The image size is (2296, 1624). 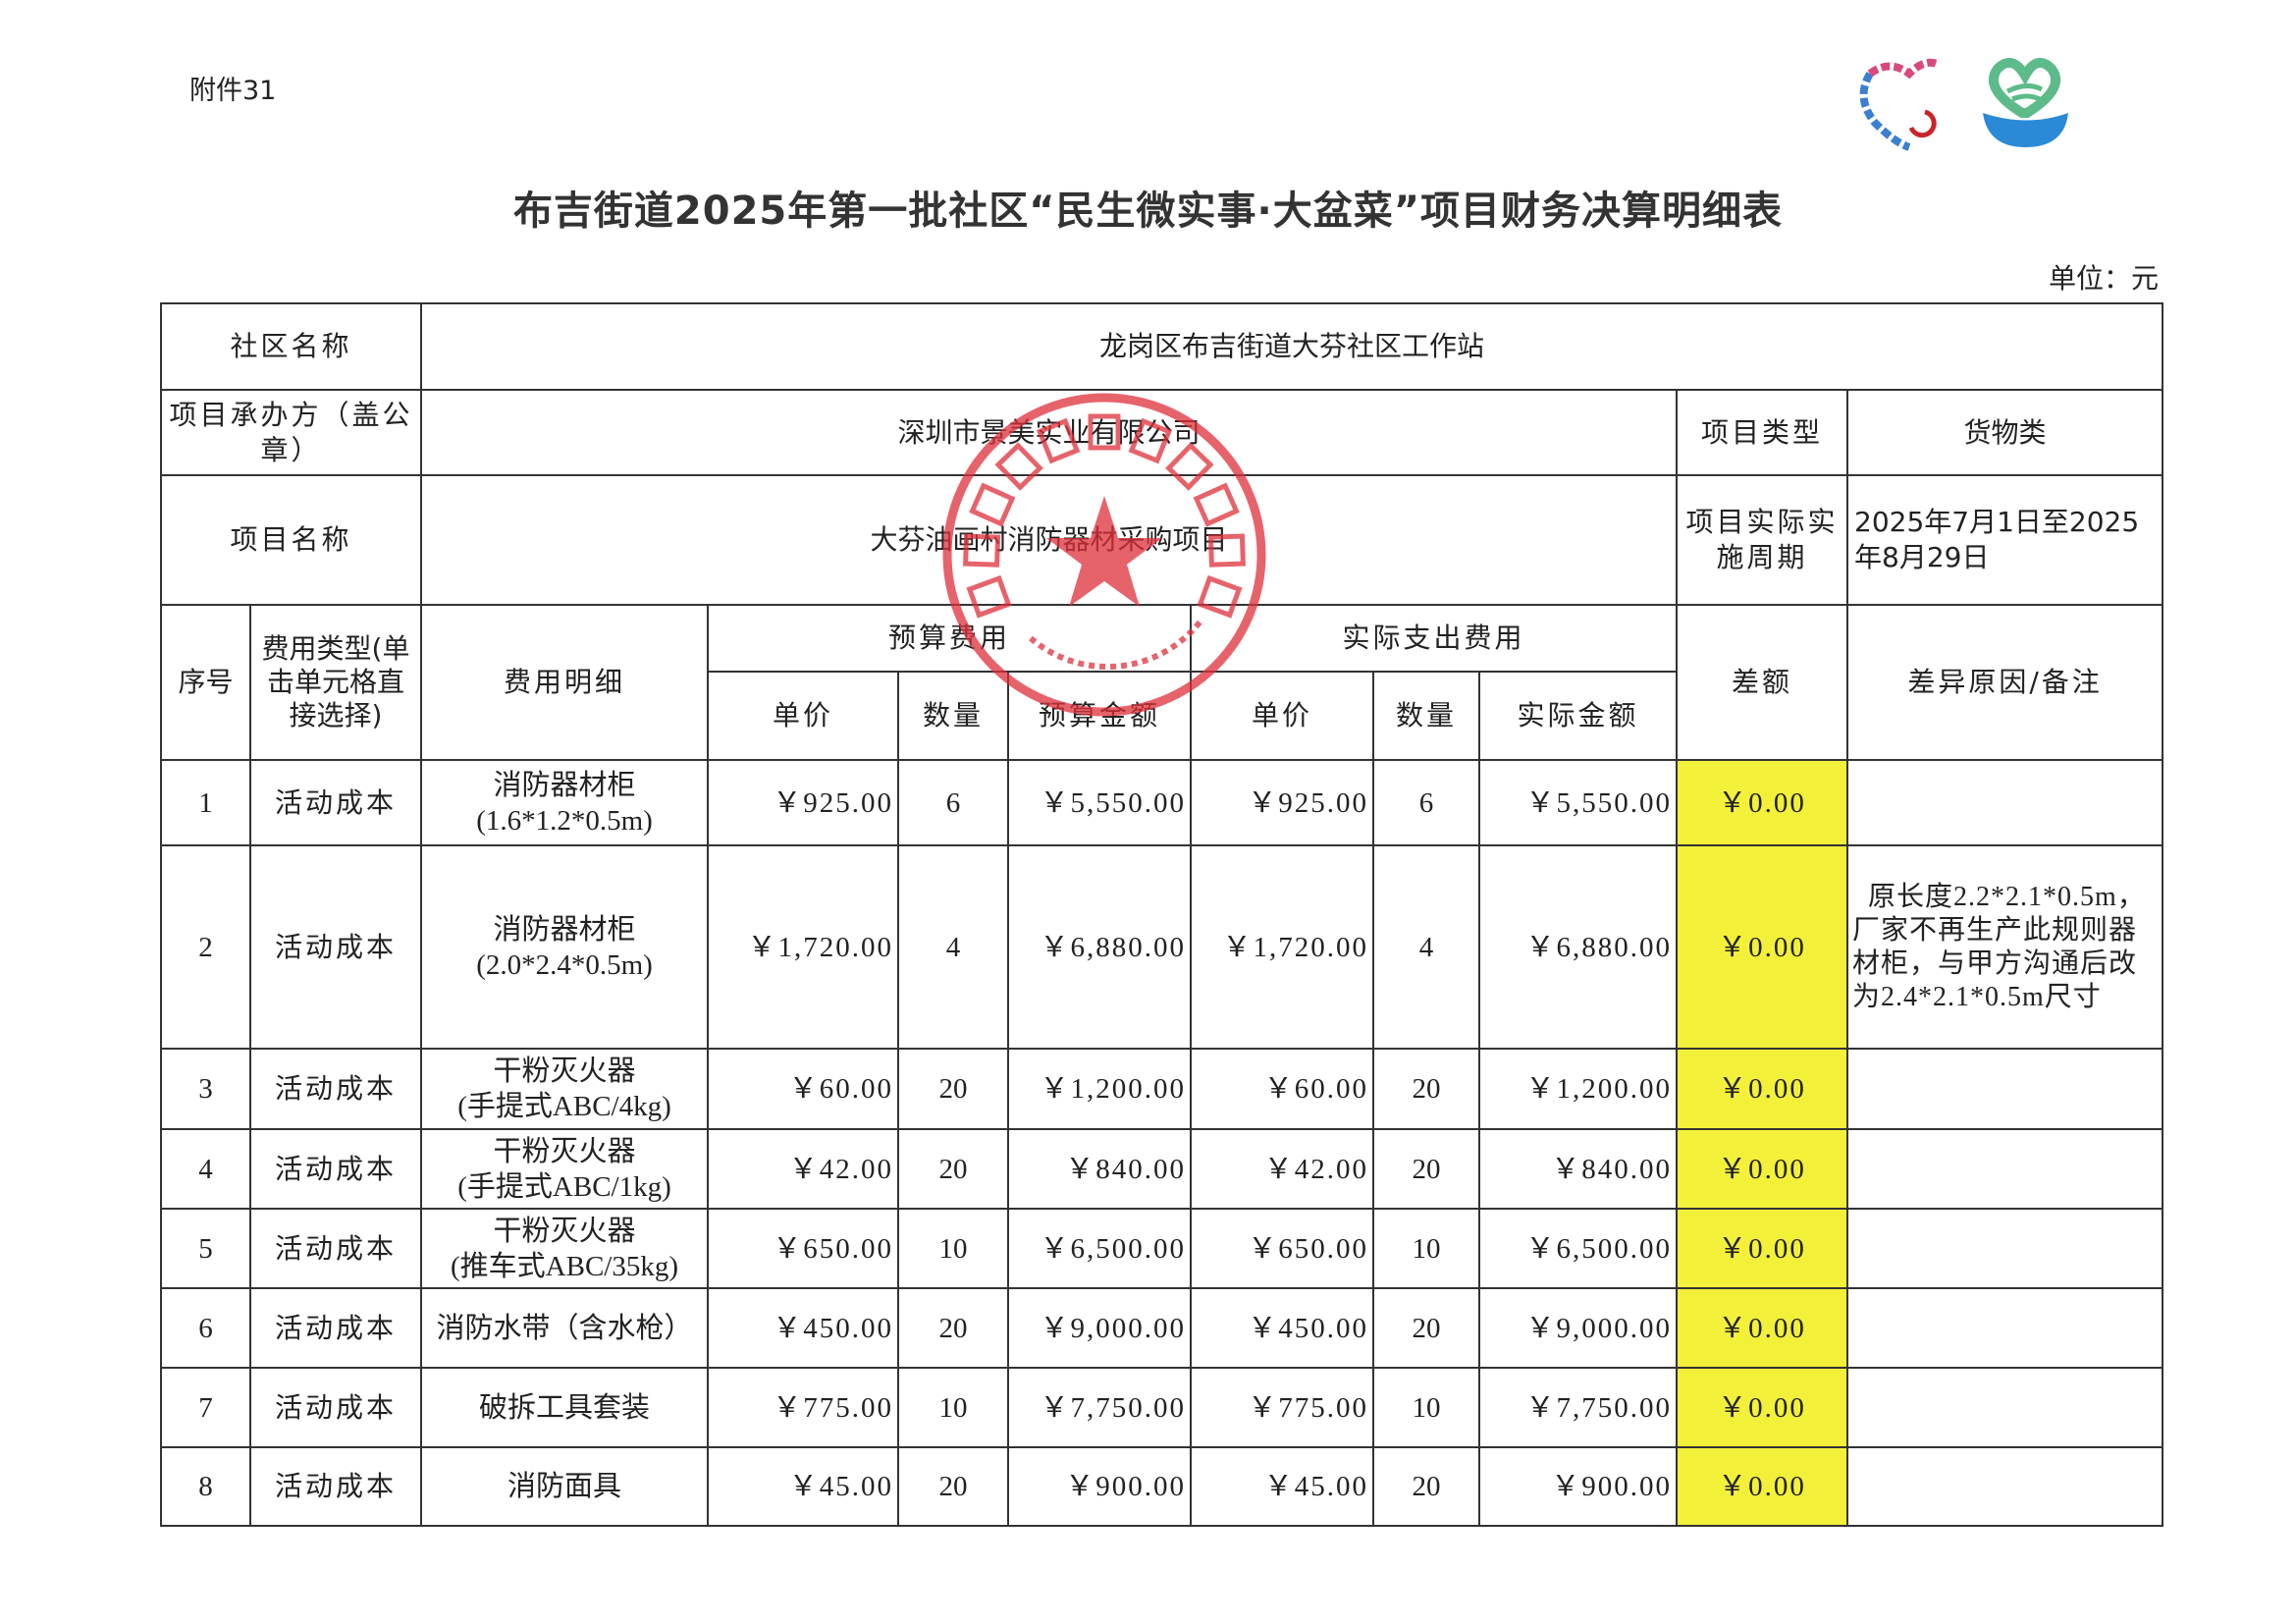 What do you see at coordinates (565, 1328) in the screenshot?
I see `cell-detail: 消防水带（含水枪）` at bounding box center [565, 1328].